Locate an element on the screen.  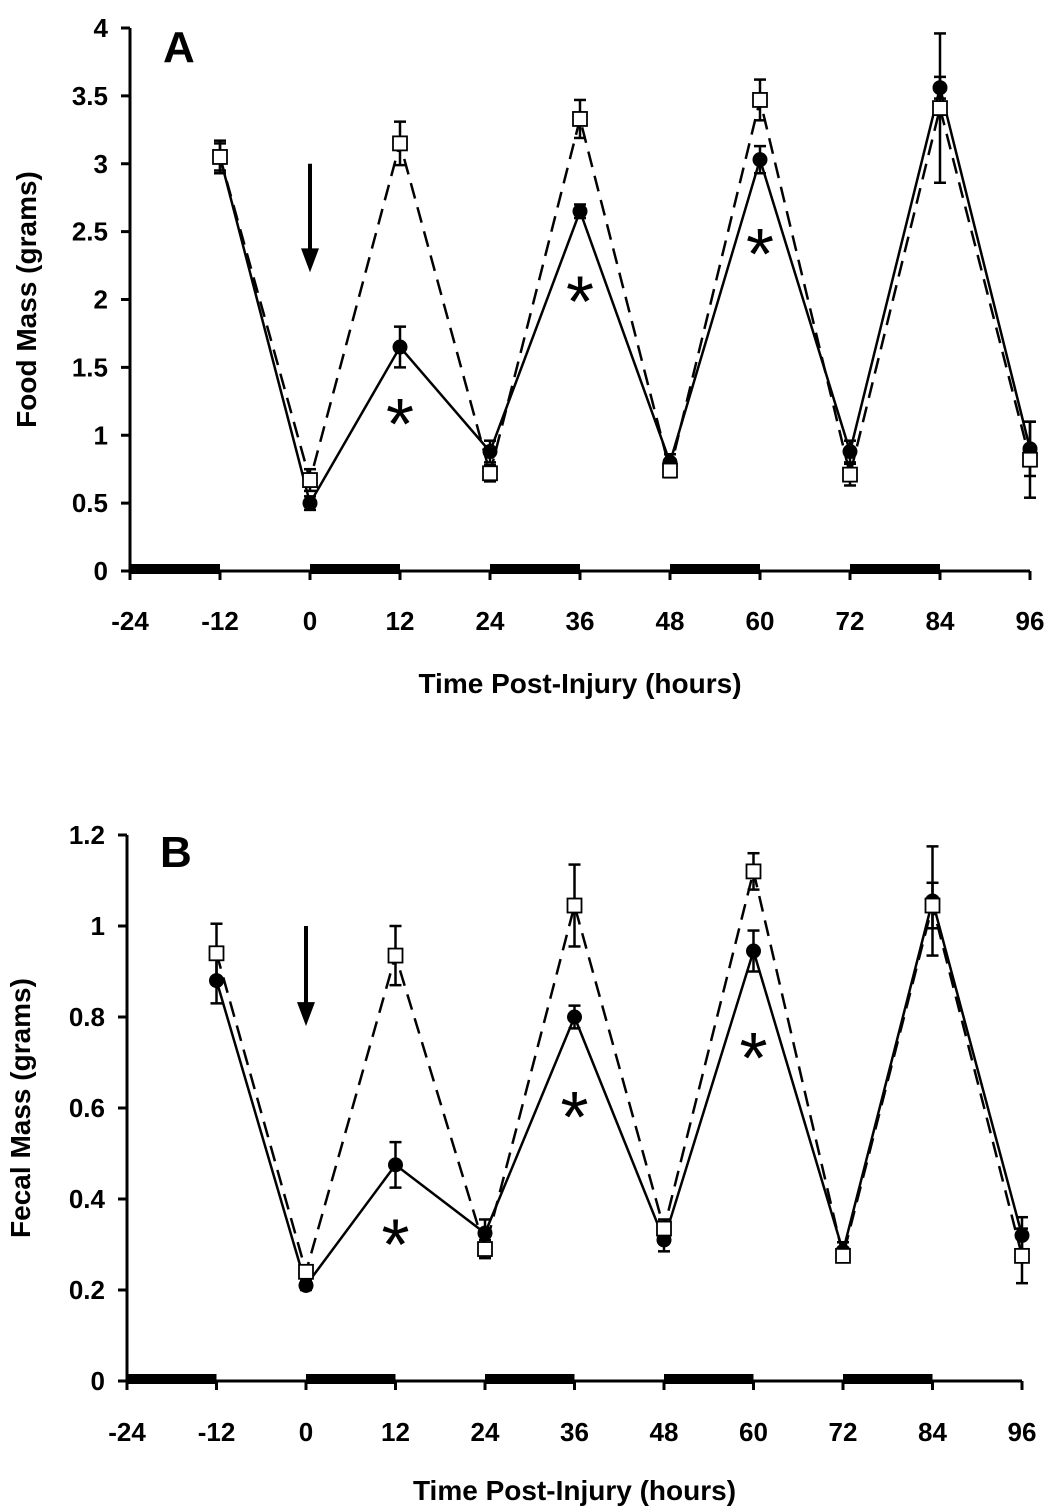
y-axis-title: Fecal Mass (grams) is located at coordinates (20, 1108).